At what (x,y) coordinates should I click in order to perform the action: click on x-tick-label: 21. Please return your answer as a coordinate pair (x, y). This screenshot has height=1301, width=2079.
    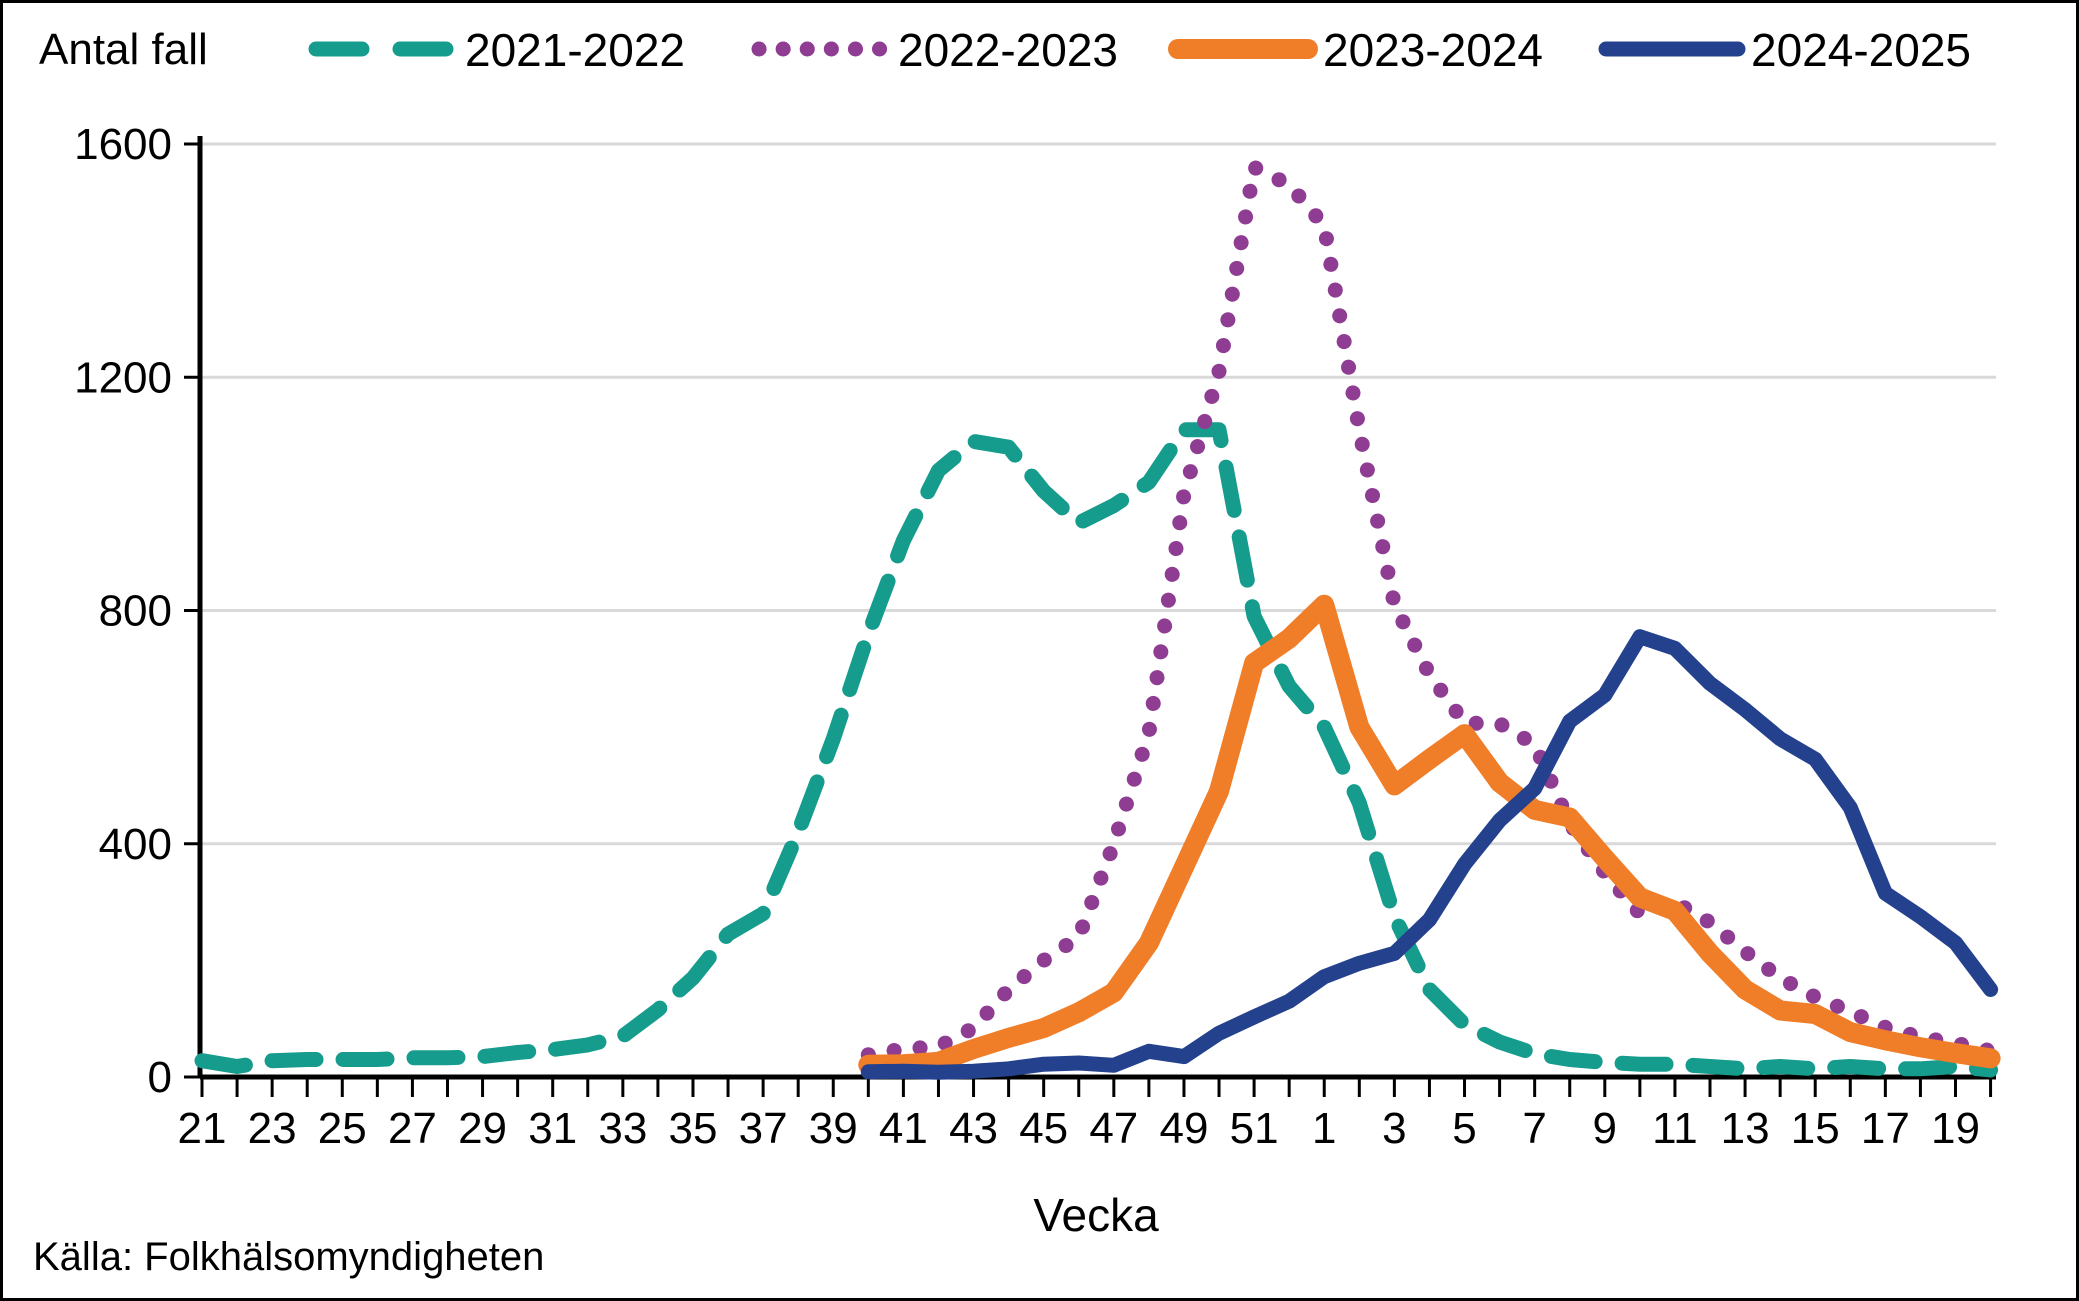
    Looking at the image, I should click on (202, 1128).